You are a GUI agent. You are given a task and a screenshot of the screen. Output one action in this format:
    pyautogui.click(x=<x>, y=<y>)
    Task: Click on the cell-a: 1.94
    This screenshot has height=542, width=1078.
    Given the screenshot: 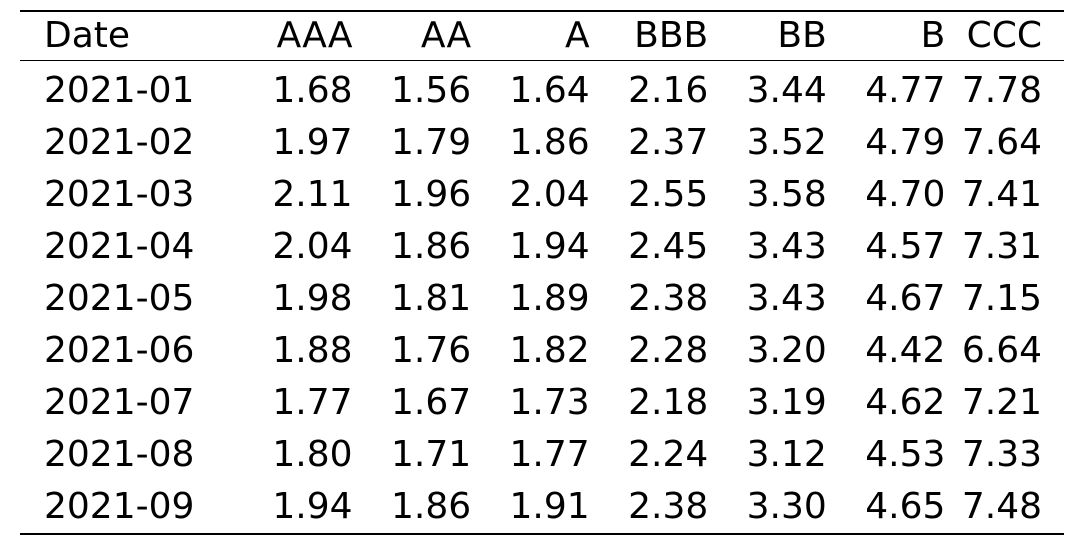 What is the action you would take?
    pyautogui.click(x=549, y=246)
    